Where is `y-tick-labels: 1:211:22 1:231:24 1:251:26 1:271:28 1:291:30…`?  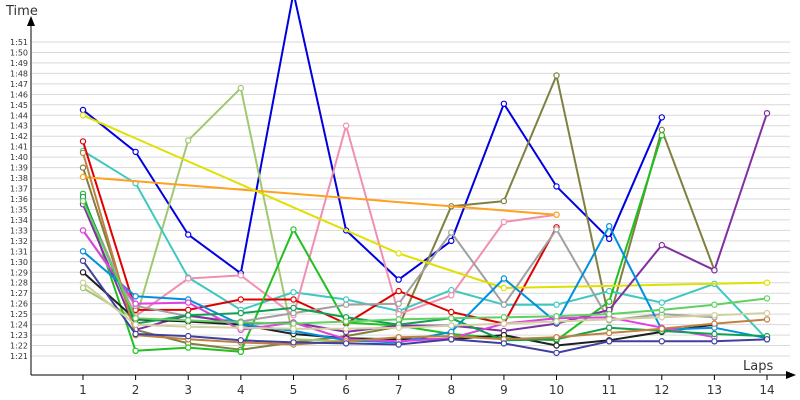 y-tick-labels: 1:211:22 1:231:24 1:251:26 1:271:28 1:291:30… is located at coordinates (19, 199).